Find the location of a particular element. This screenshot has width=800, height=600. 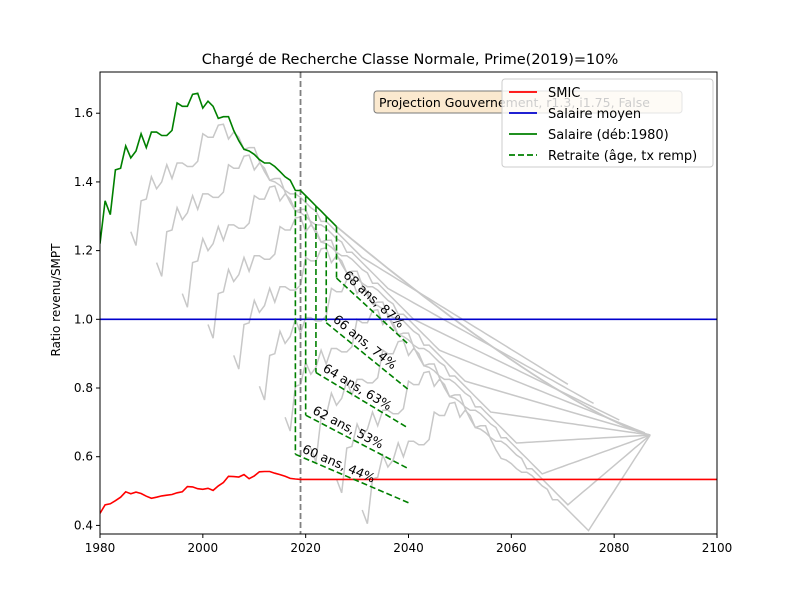

legend-label: Salaire (déb:1980) is located at coordinates (608, 135).